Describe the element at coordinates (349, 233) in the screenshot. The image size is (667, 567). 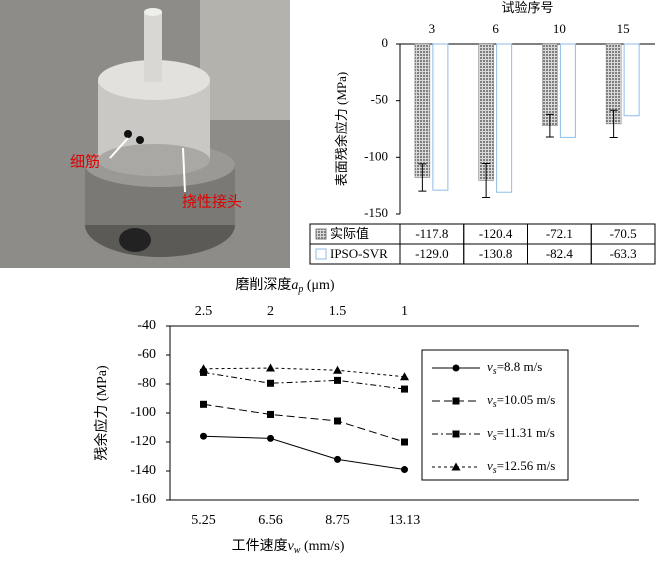
I see `legend-label: 实际值` at that location.